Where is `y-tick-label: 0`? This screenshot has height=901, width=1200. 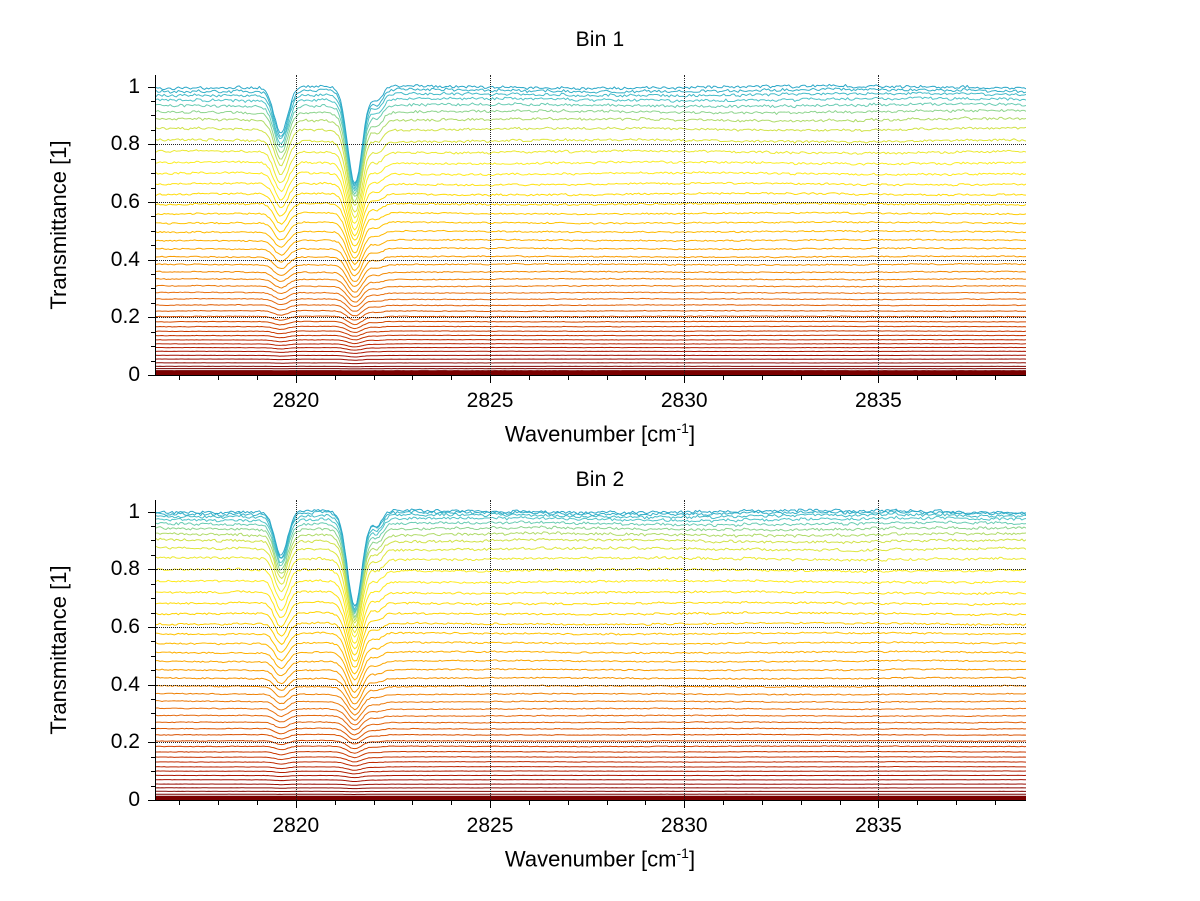
y-tick-label: 0 is located at coordinates (134, 799).